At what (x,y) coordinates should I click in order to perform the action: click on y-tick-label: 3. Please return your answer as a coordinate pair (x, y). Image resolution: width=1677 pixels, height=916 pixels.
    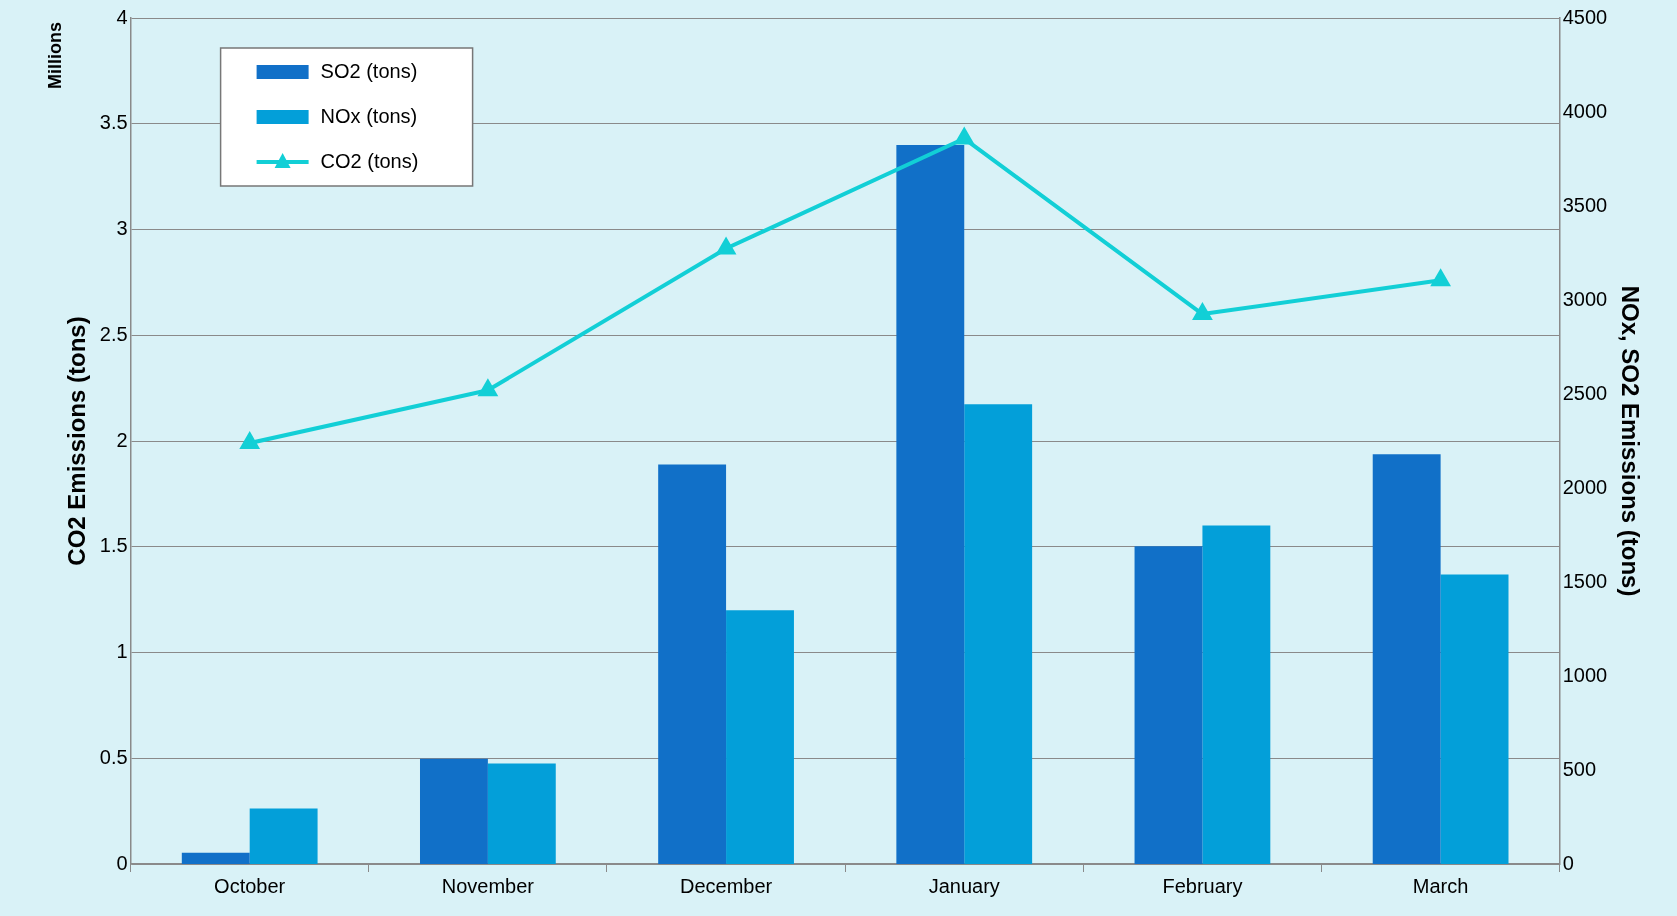
    Looking at the image, I should click on (122, 228).